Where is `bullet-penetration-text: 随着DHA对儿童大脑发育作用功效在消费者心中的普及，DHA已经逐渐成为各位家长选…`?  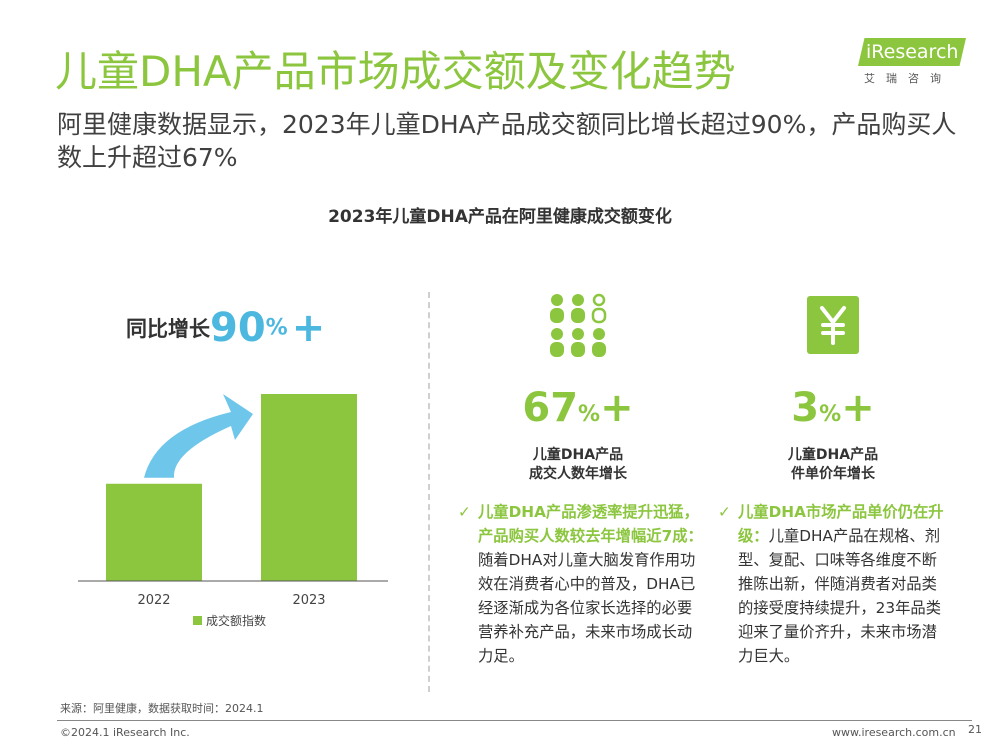
bullet-penetration-text: 随着DHA对儿童大脑发育作用功效在消费者心中的普及，DHA已经逐渐成为各位家长选… is located at coordinates (587, 608).